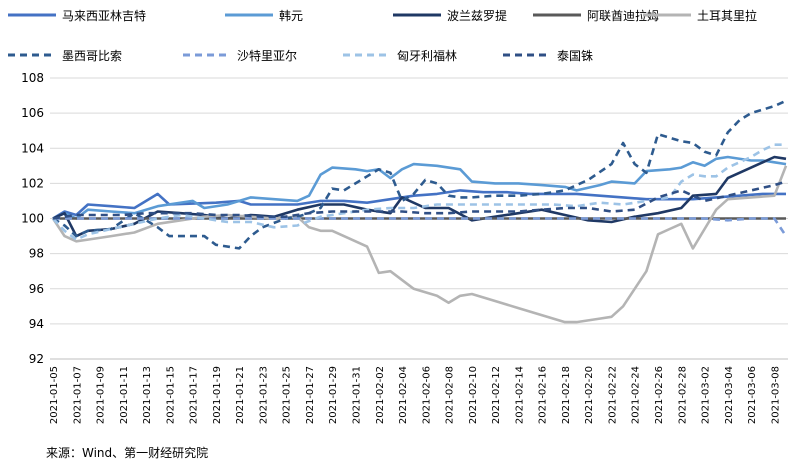 Image resolution: width=812 pixels, height=469 pixels. I want to click on x-tick-label: 2021-02-10, so click(473, 395).